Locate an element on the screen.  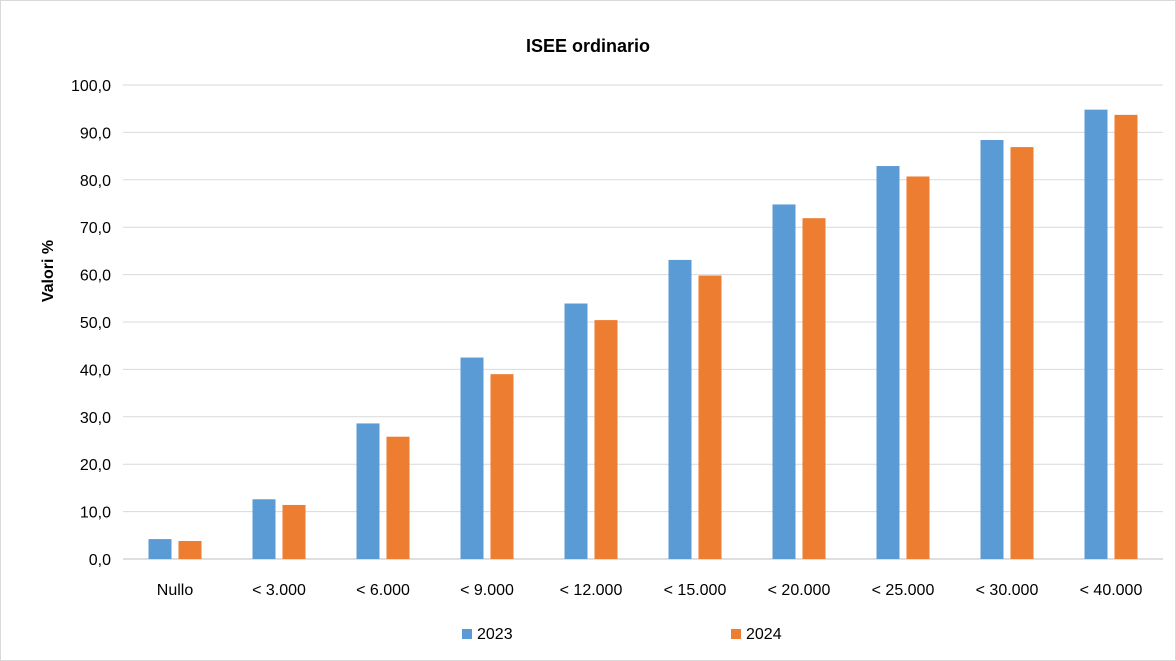
y-tick-label: 70,0 is located at coordinates (95, 228).